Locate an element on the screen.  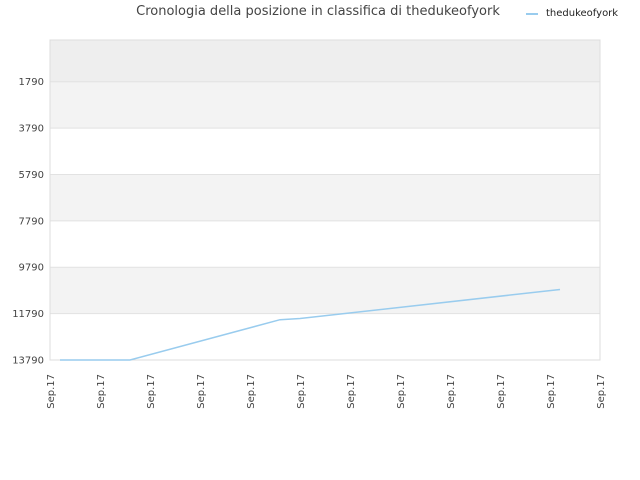
series-line-thedukeofyork is located at coordinates (310, 324).